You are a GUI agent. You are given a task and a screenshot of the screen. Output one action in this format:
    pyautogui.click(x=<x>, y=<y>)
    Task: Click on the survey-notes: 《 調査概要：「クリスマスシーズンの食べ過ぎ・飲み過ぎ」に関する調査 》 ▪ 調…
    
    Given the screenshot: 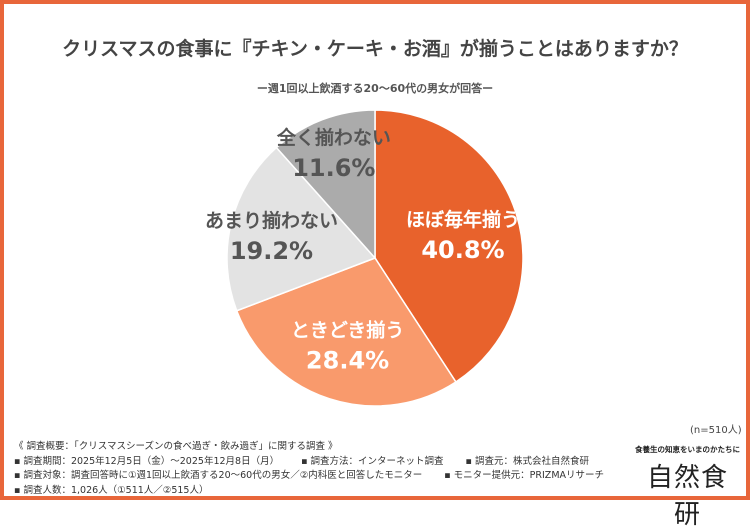 What is the action you would take?
    pyautogui.click(x=309, y=469)
    